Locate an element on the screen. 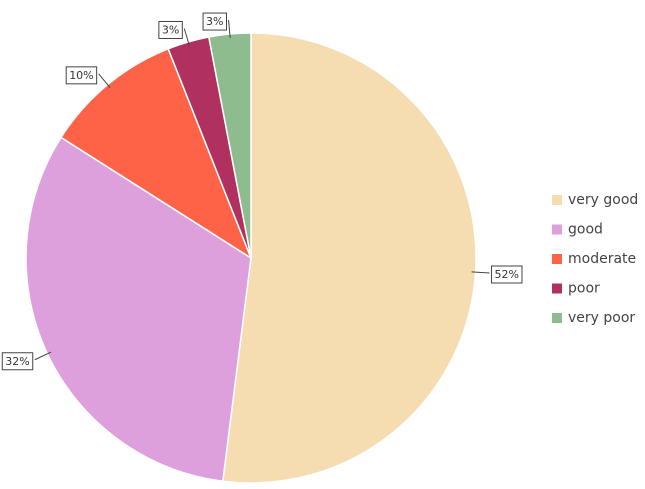  legend-label: moderate is located at coordinates (602, 259).